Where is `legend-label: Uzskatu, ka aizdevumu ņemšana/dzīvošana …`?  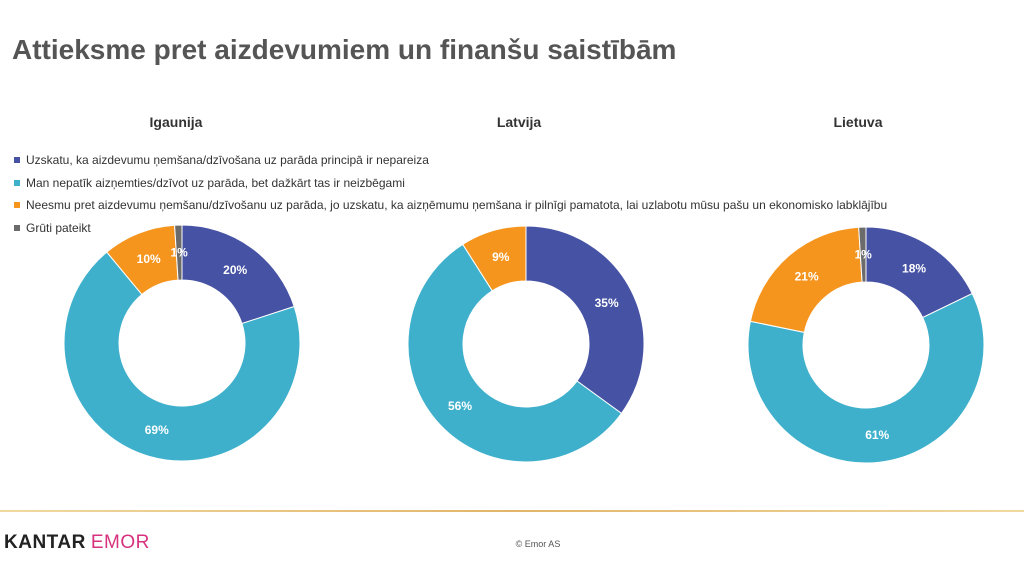 legend-label: Uzskatu, ka aizdevumu ņemšana/dzīvošana … is located at coordinates (227, 160).